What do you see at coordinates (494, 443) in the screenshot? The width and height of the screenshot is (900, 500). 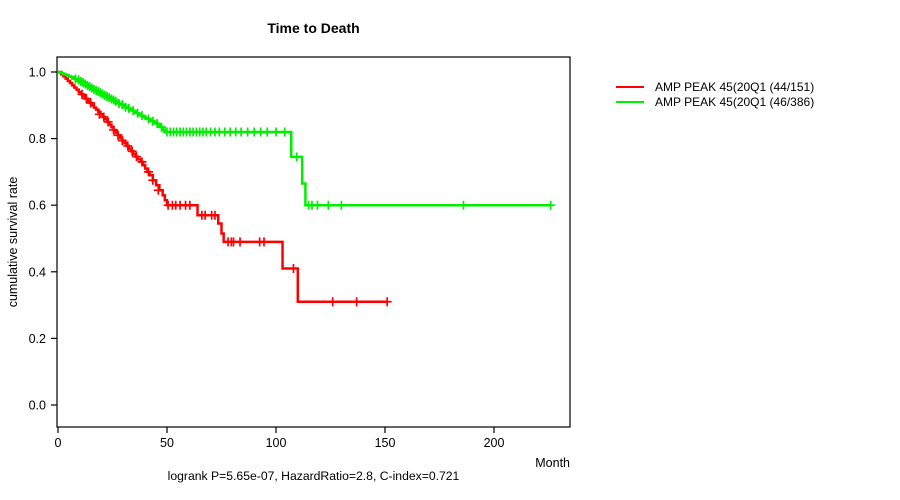 I see `x-tick-label: 200` at bounding box center [494, 443].